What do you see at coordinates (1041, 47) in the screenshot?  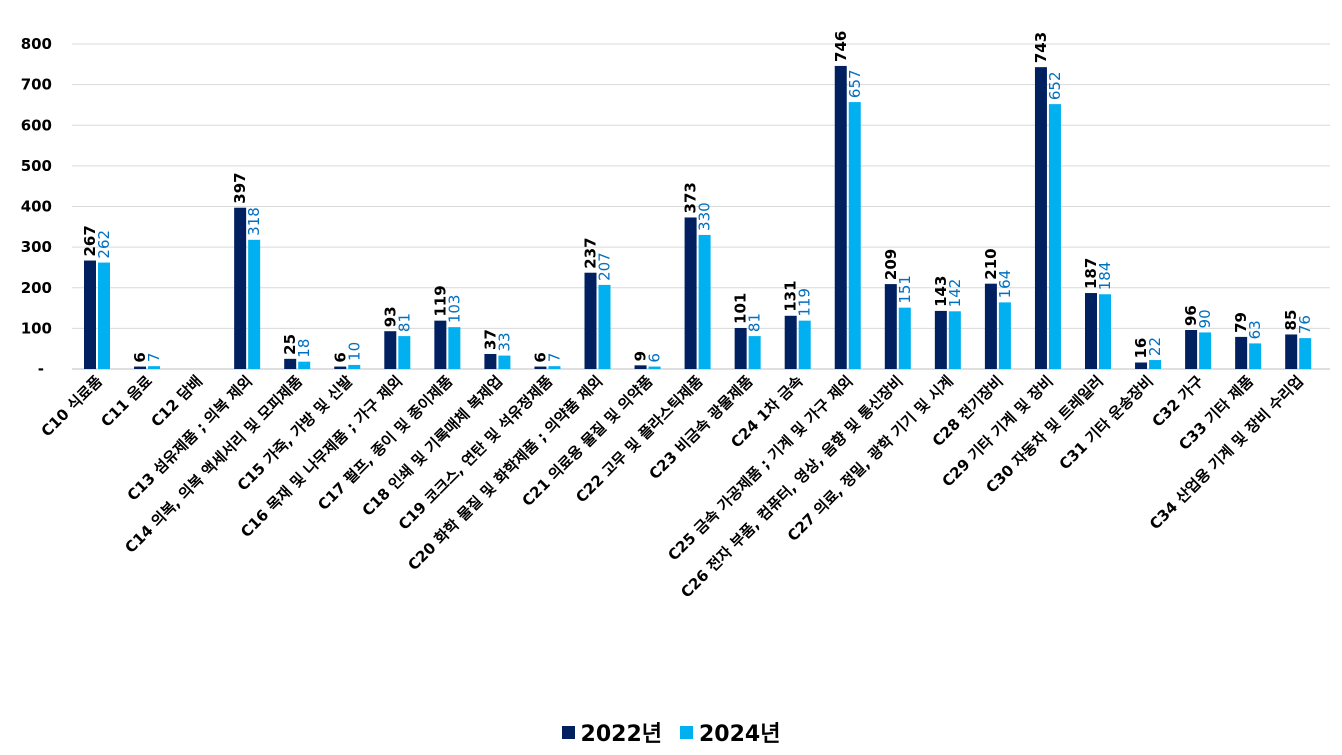 I see `data-label-2022년: 743` at bounding box center [1041, 47].